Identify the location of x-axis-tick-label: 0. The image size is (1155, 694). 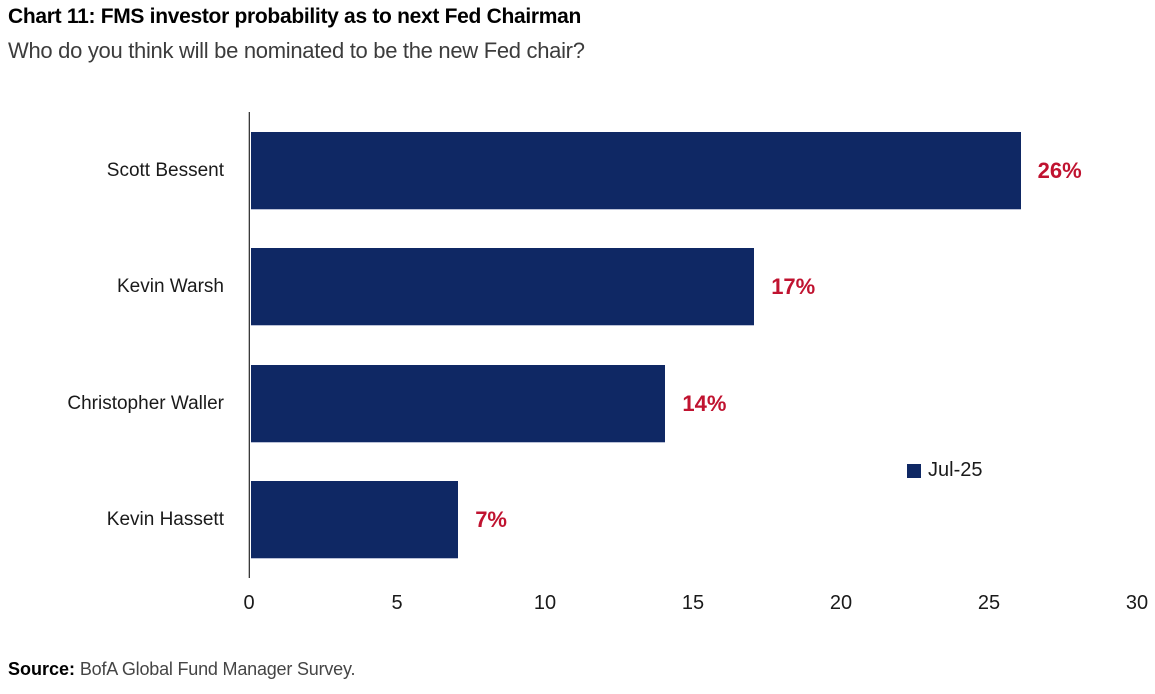
(249, 603).